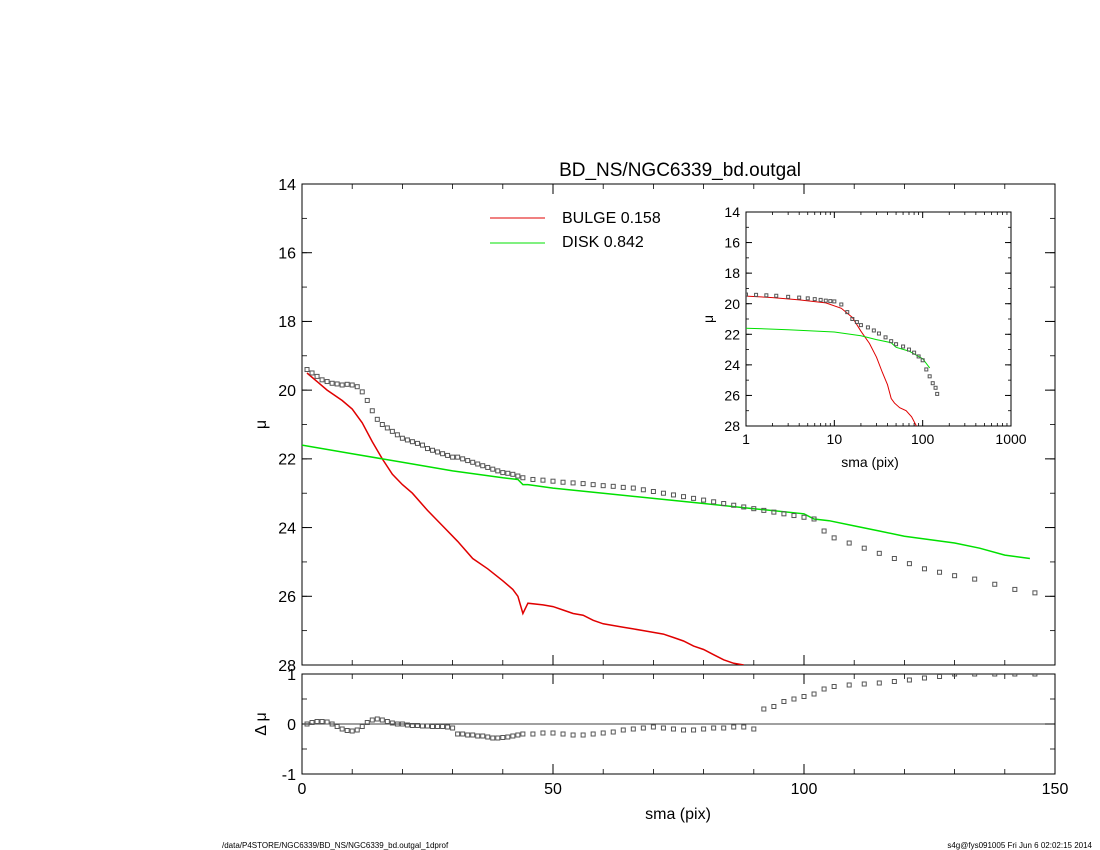  I want to click on legend-disk-label: DISK 0.842, so click(603, 242).